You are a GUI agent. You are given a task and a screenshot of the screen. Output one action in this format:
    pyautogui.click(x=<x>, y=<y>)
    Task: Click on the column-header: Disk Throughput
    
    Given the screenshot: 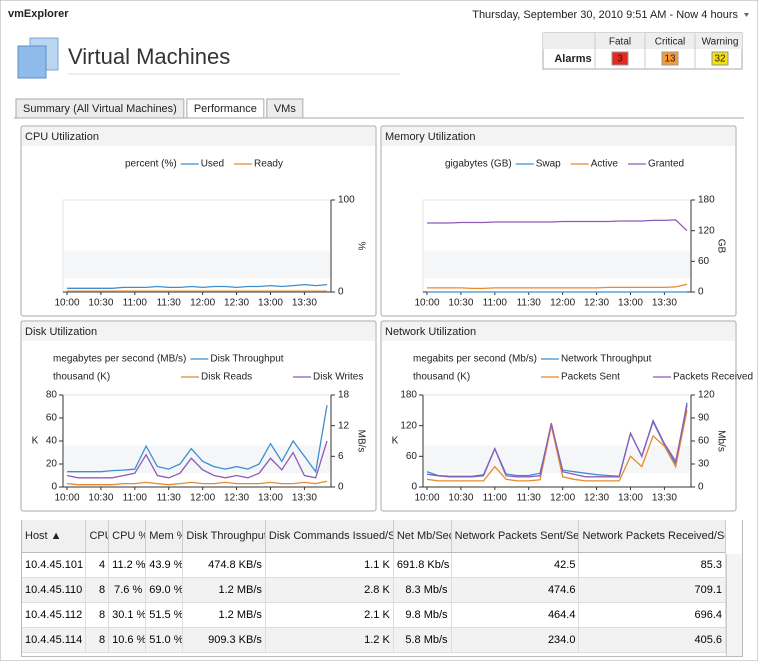 What is the action you would take?
    pyautogui.click(x=224, y=536)
    